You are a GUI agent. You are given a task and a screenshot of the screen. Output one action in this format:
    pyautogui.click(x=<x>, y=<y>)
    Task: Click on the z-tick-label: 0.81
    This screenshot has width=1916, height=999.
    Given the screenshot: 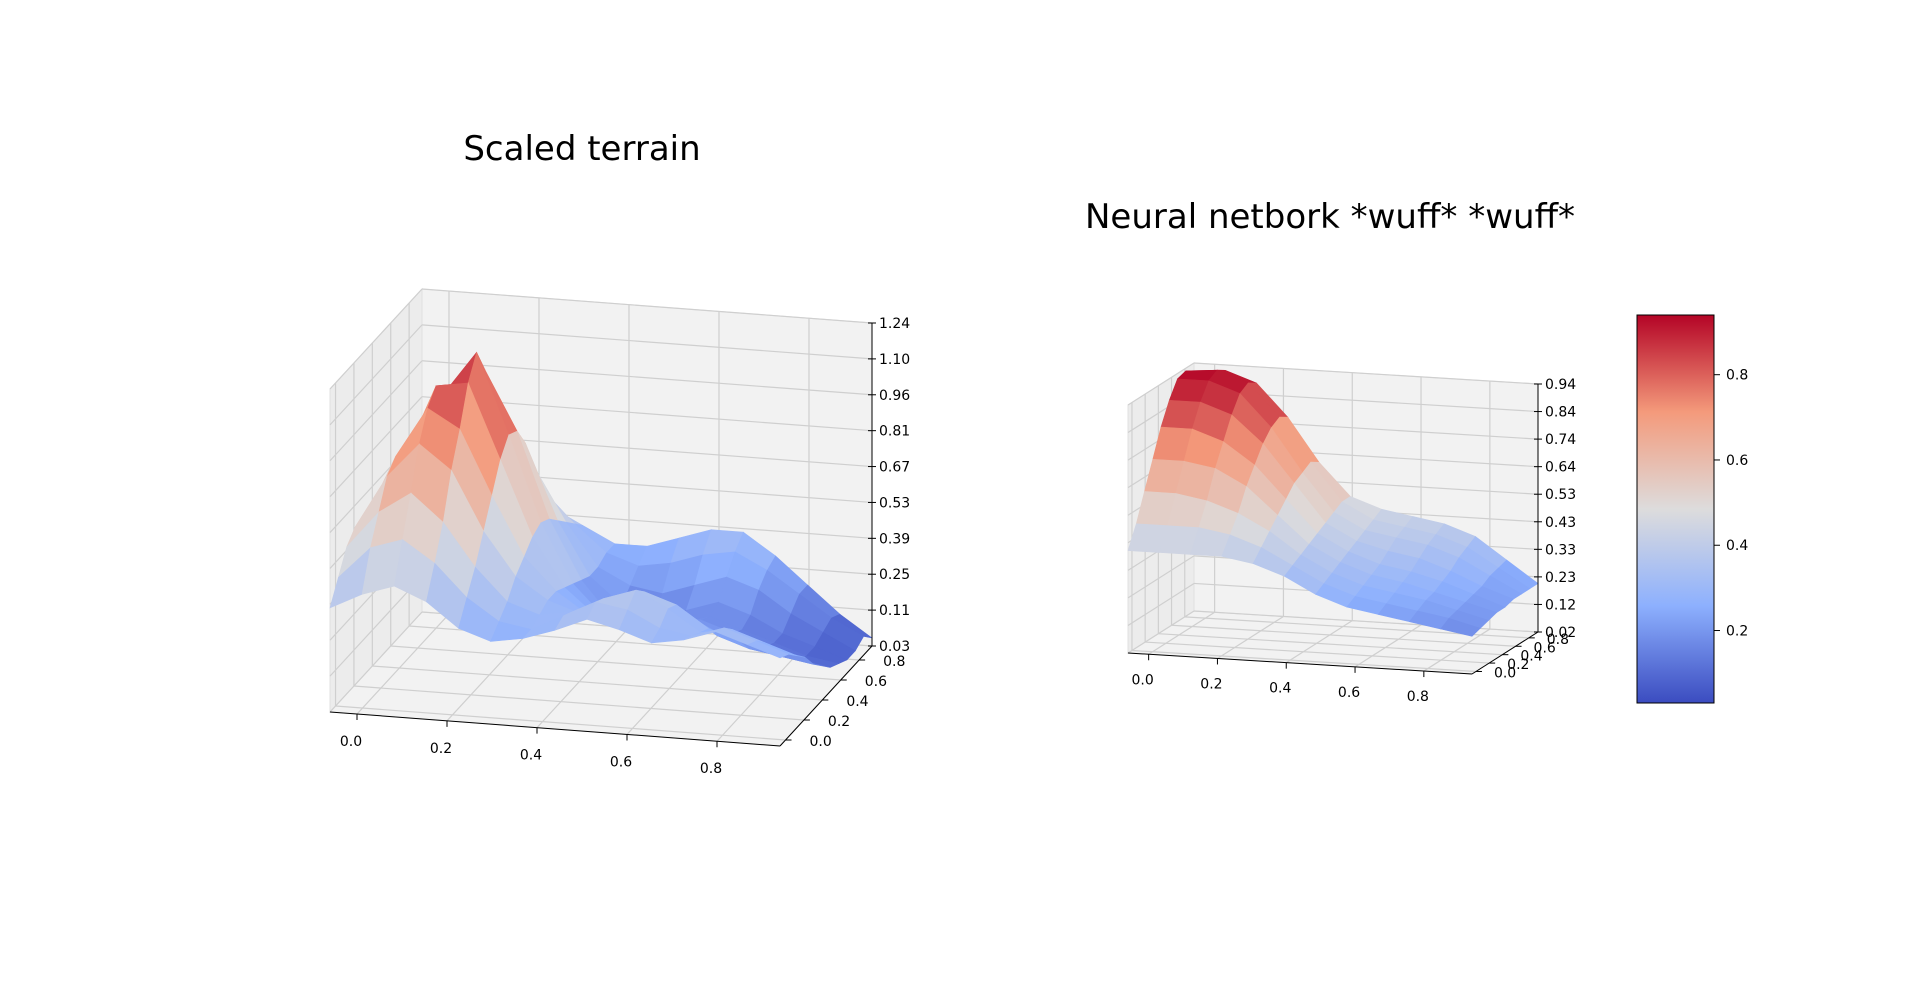 What is the action you would take?
    pyautogui.click(x=894, y=432)
    